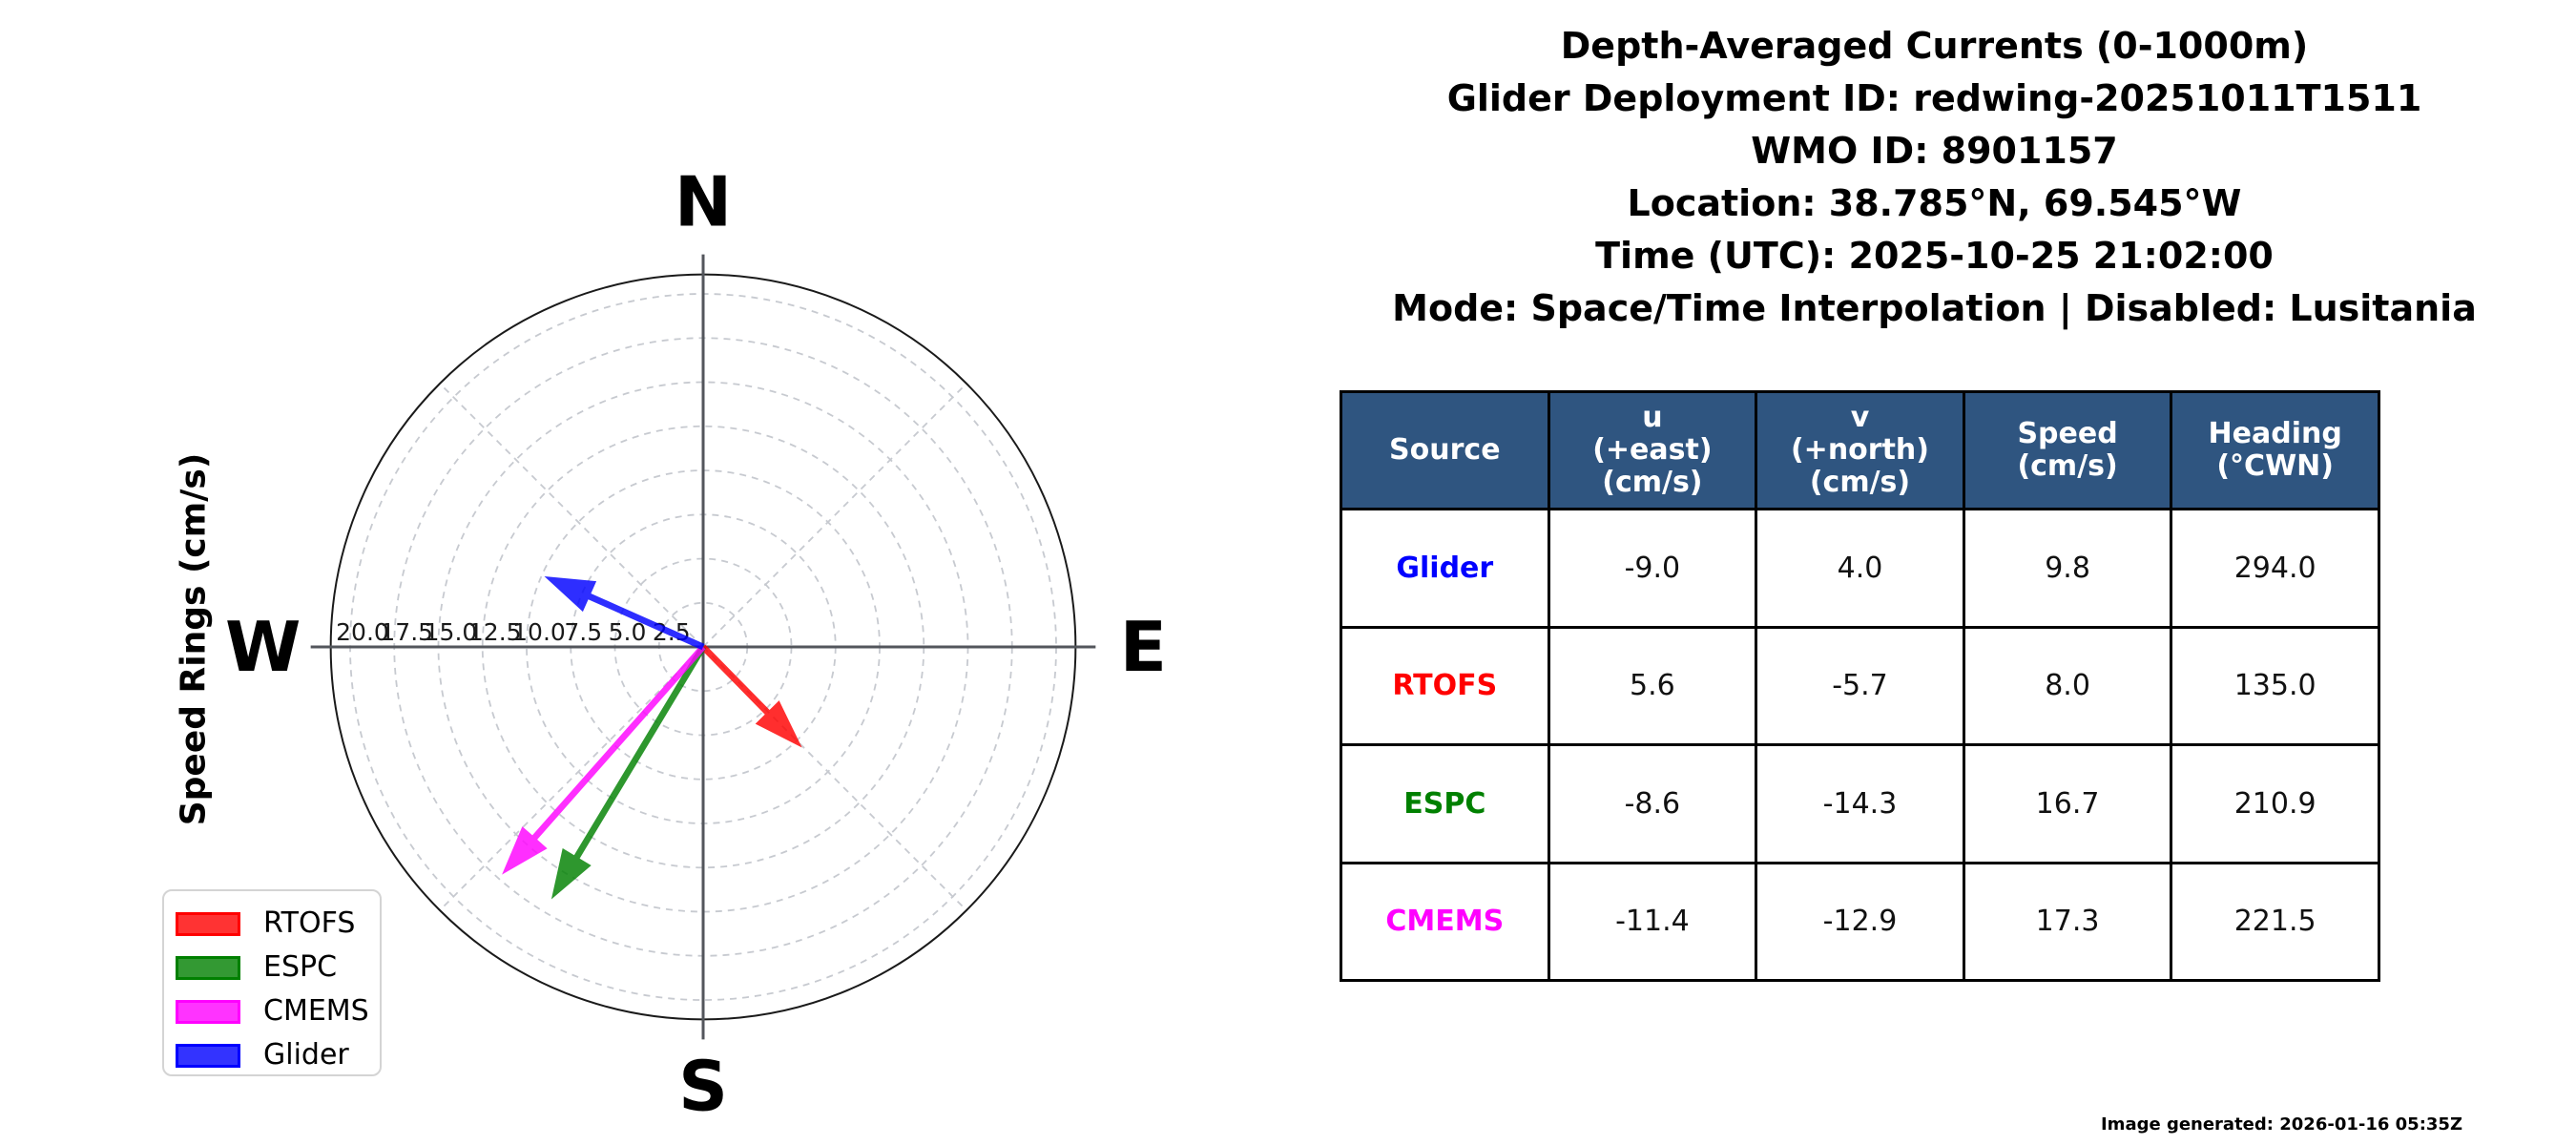 The height and width of the screenshot is (1145, 2576). What do you see at coordinates (2066, 804) in the screenshot?
I see `speed-value: 16.7` at bounding box center [2066, 804].